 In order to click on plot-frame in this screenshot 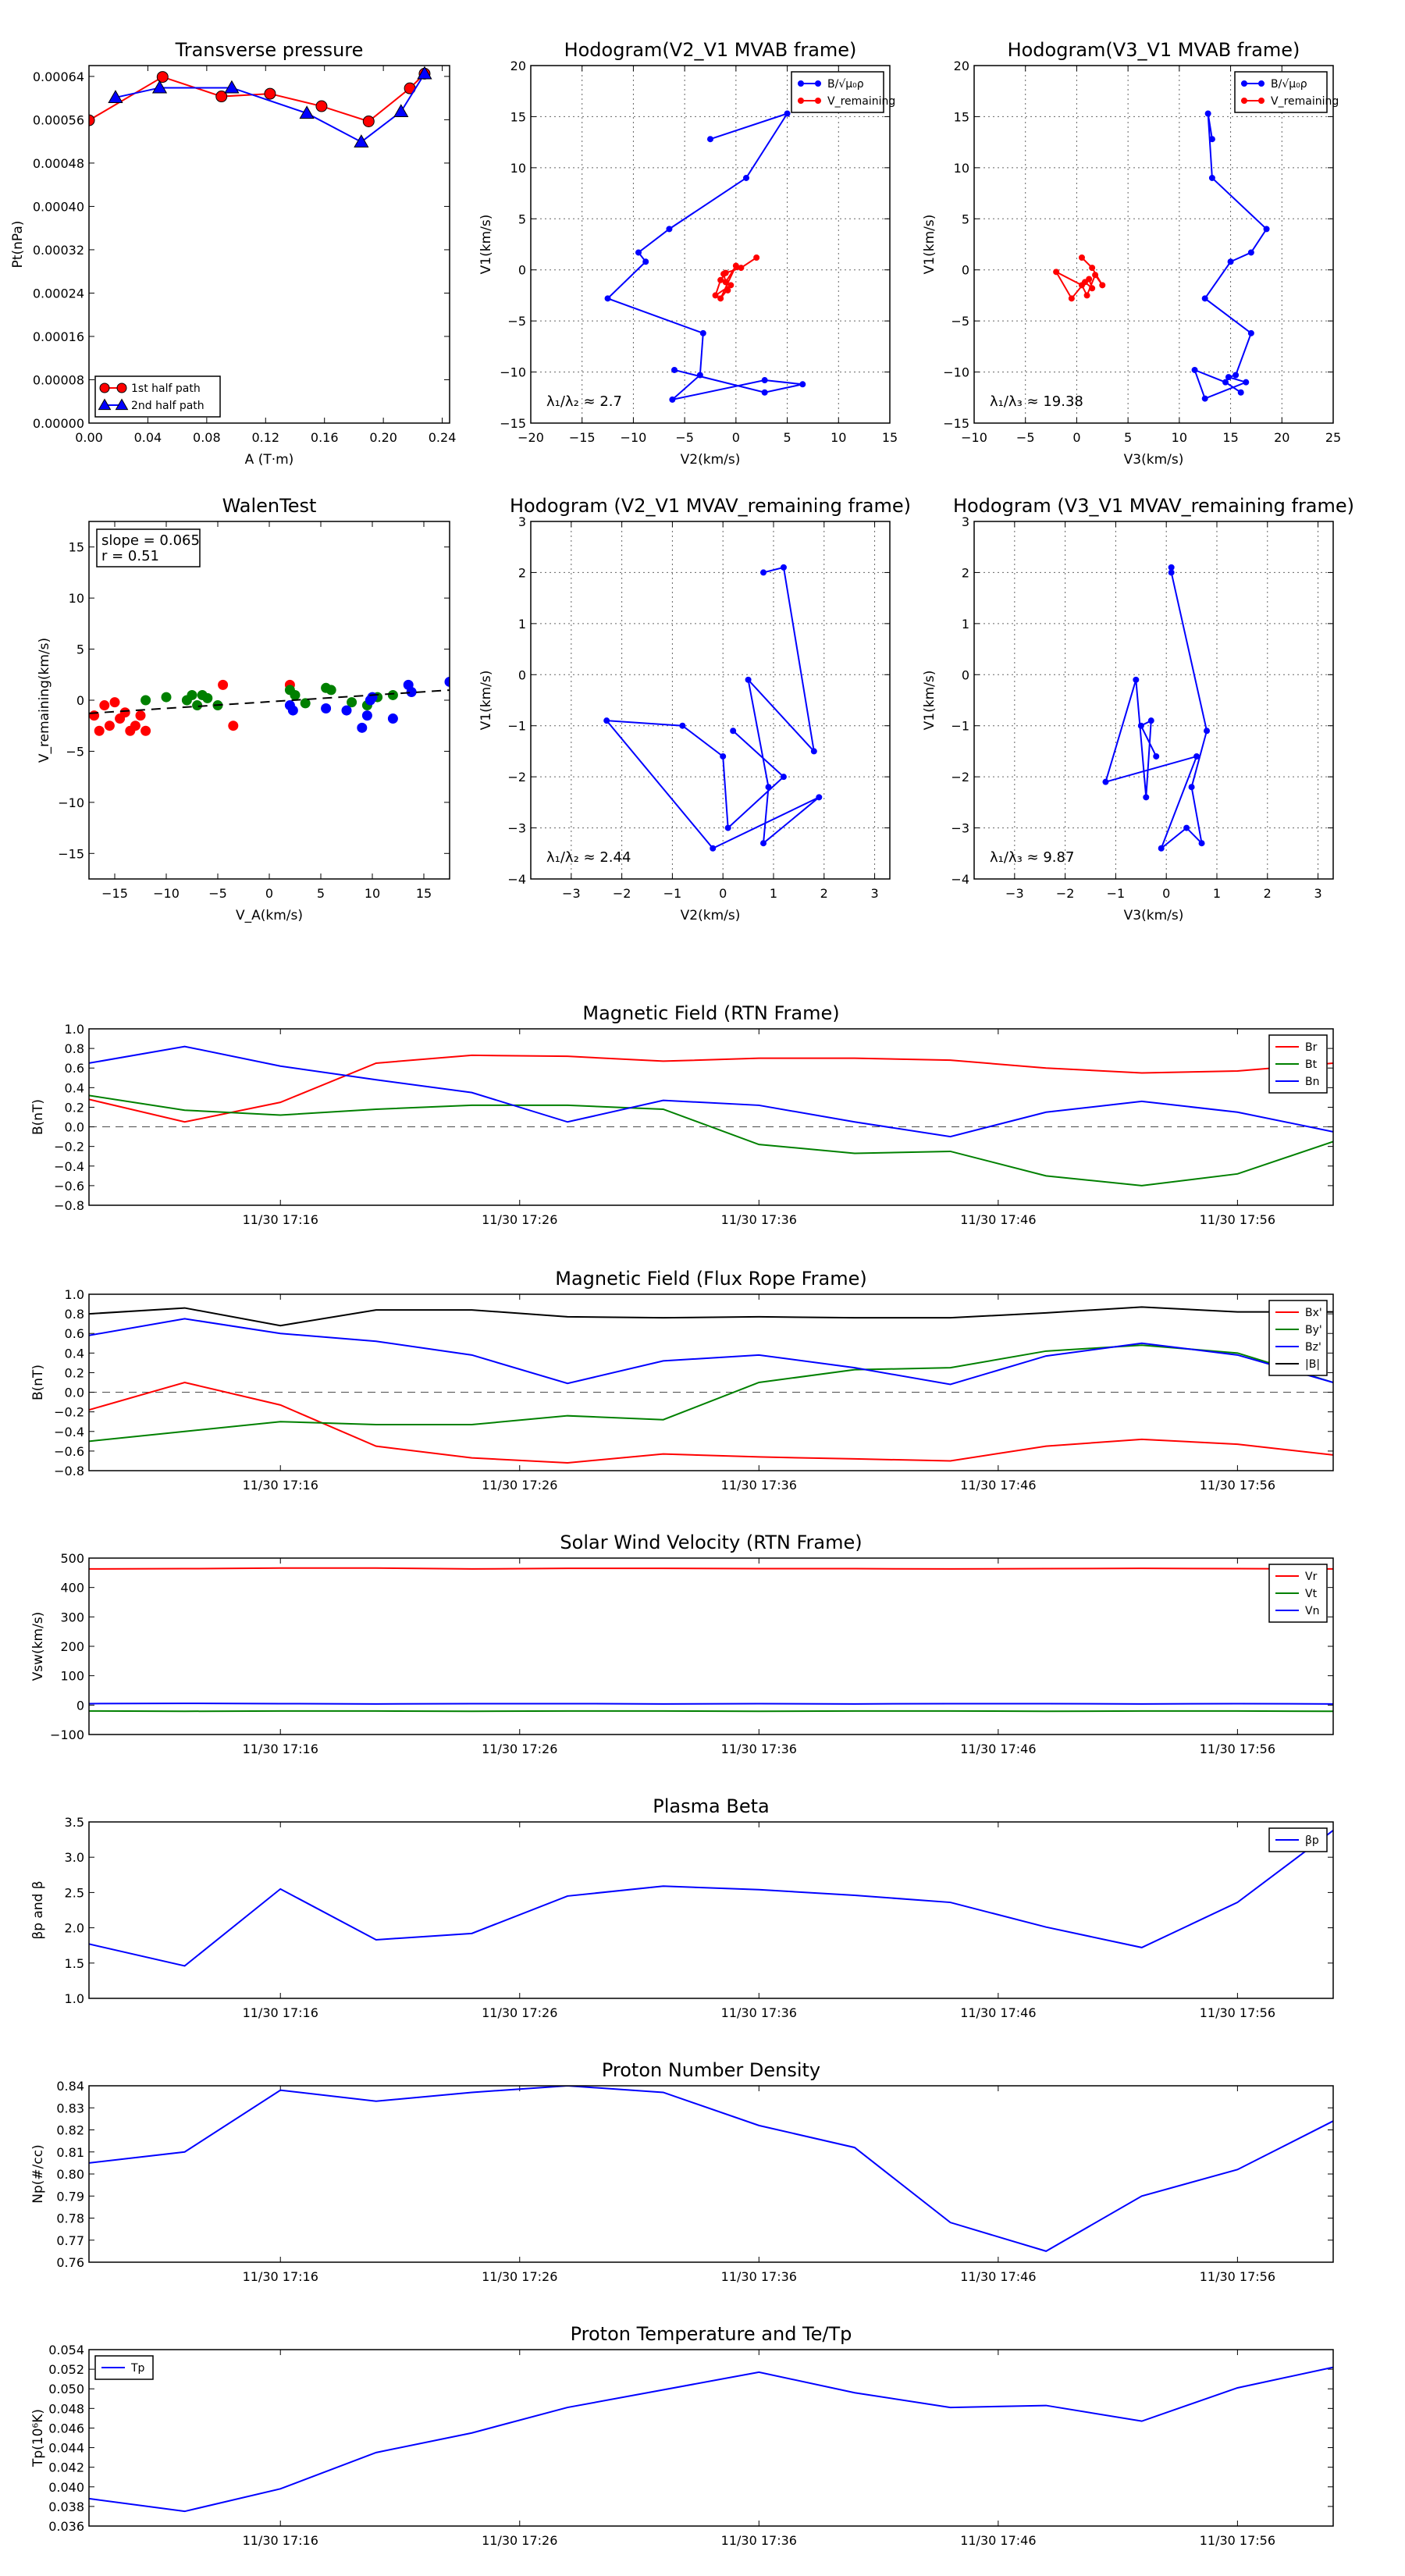, I will do `click(711, 245)`.